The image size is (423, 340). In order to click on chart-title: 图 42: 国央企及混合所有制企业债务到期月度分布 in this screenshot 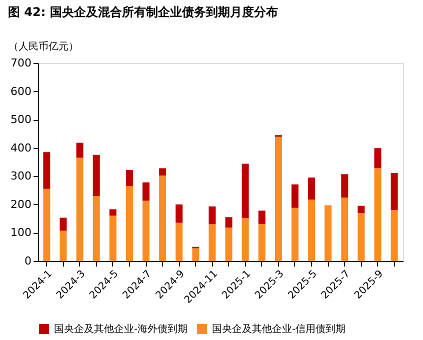, I will do `click(143, 12)`.